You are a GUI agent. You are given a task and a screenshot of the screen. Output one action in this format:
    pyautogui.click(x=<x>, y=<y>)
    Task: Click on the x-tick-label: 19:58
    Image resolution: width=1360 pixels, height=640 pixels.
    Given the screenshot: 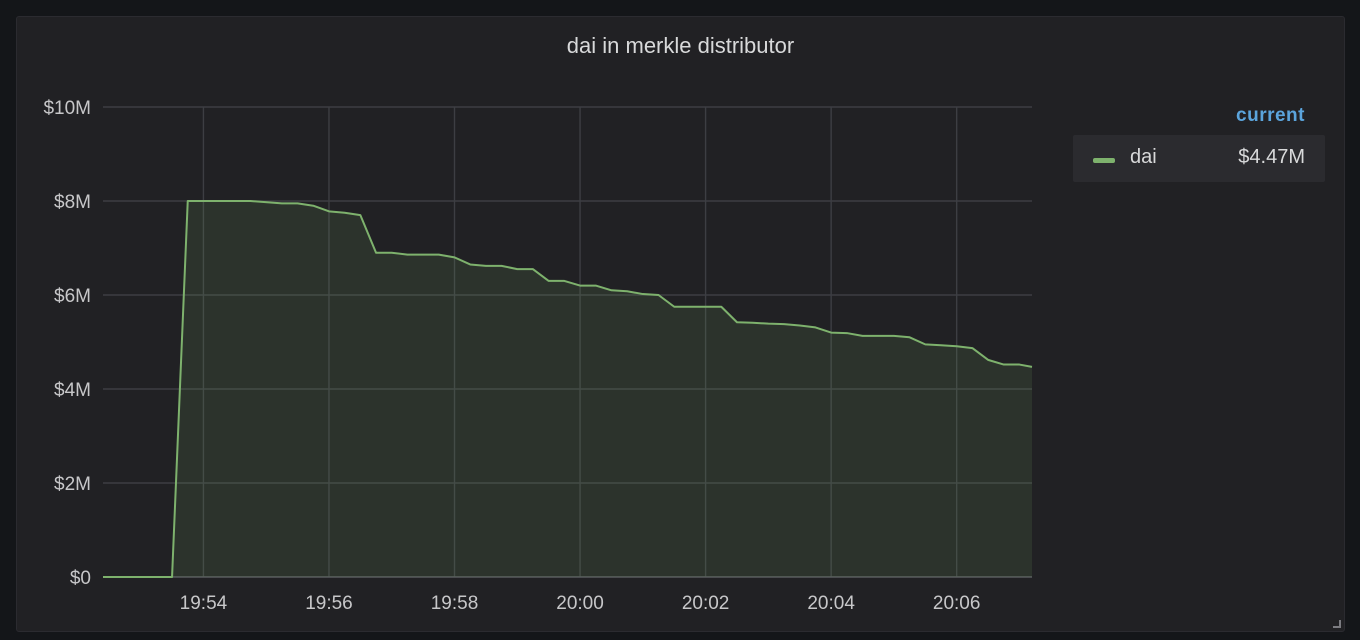 What is the action you would take?
    pyautogui.click(x=455, y=603)
    